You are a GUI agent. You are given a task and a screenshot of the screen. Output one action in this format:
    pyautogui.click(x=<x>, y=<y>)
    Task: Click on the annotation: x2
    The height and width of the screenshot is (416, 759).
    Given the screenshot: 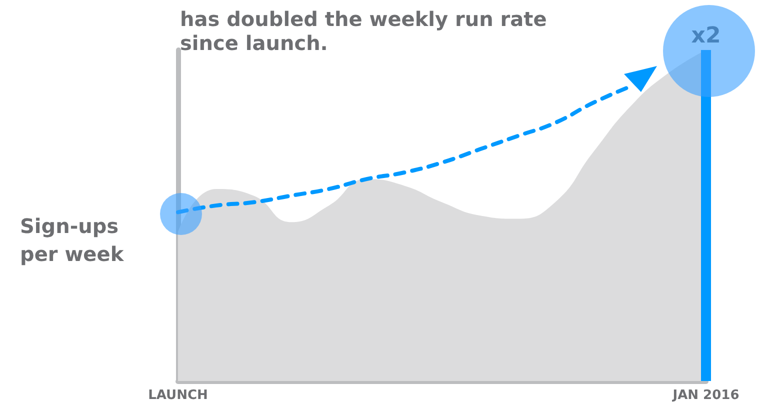 What is the action you would take?
    pyautogui.click(x=706, y=36)
    